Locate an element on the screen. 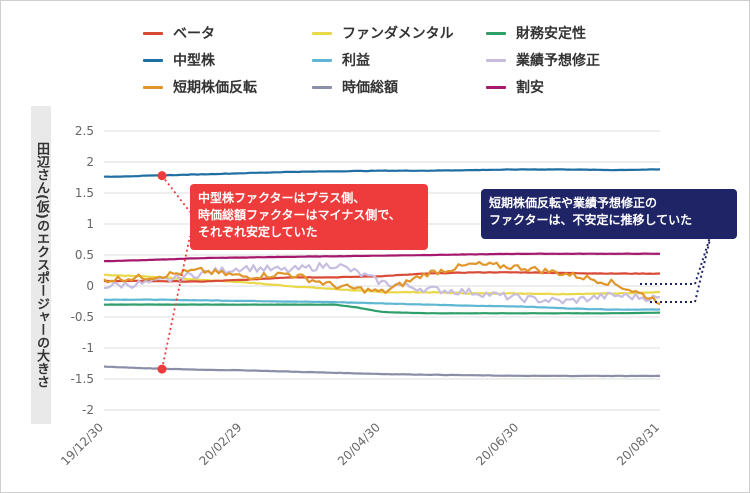  y-tick-label: 0.5 is located at coordinates (84, 255).